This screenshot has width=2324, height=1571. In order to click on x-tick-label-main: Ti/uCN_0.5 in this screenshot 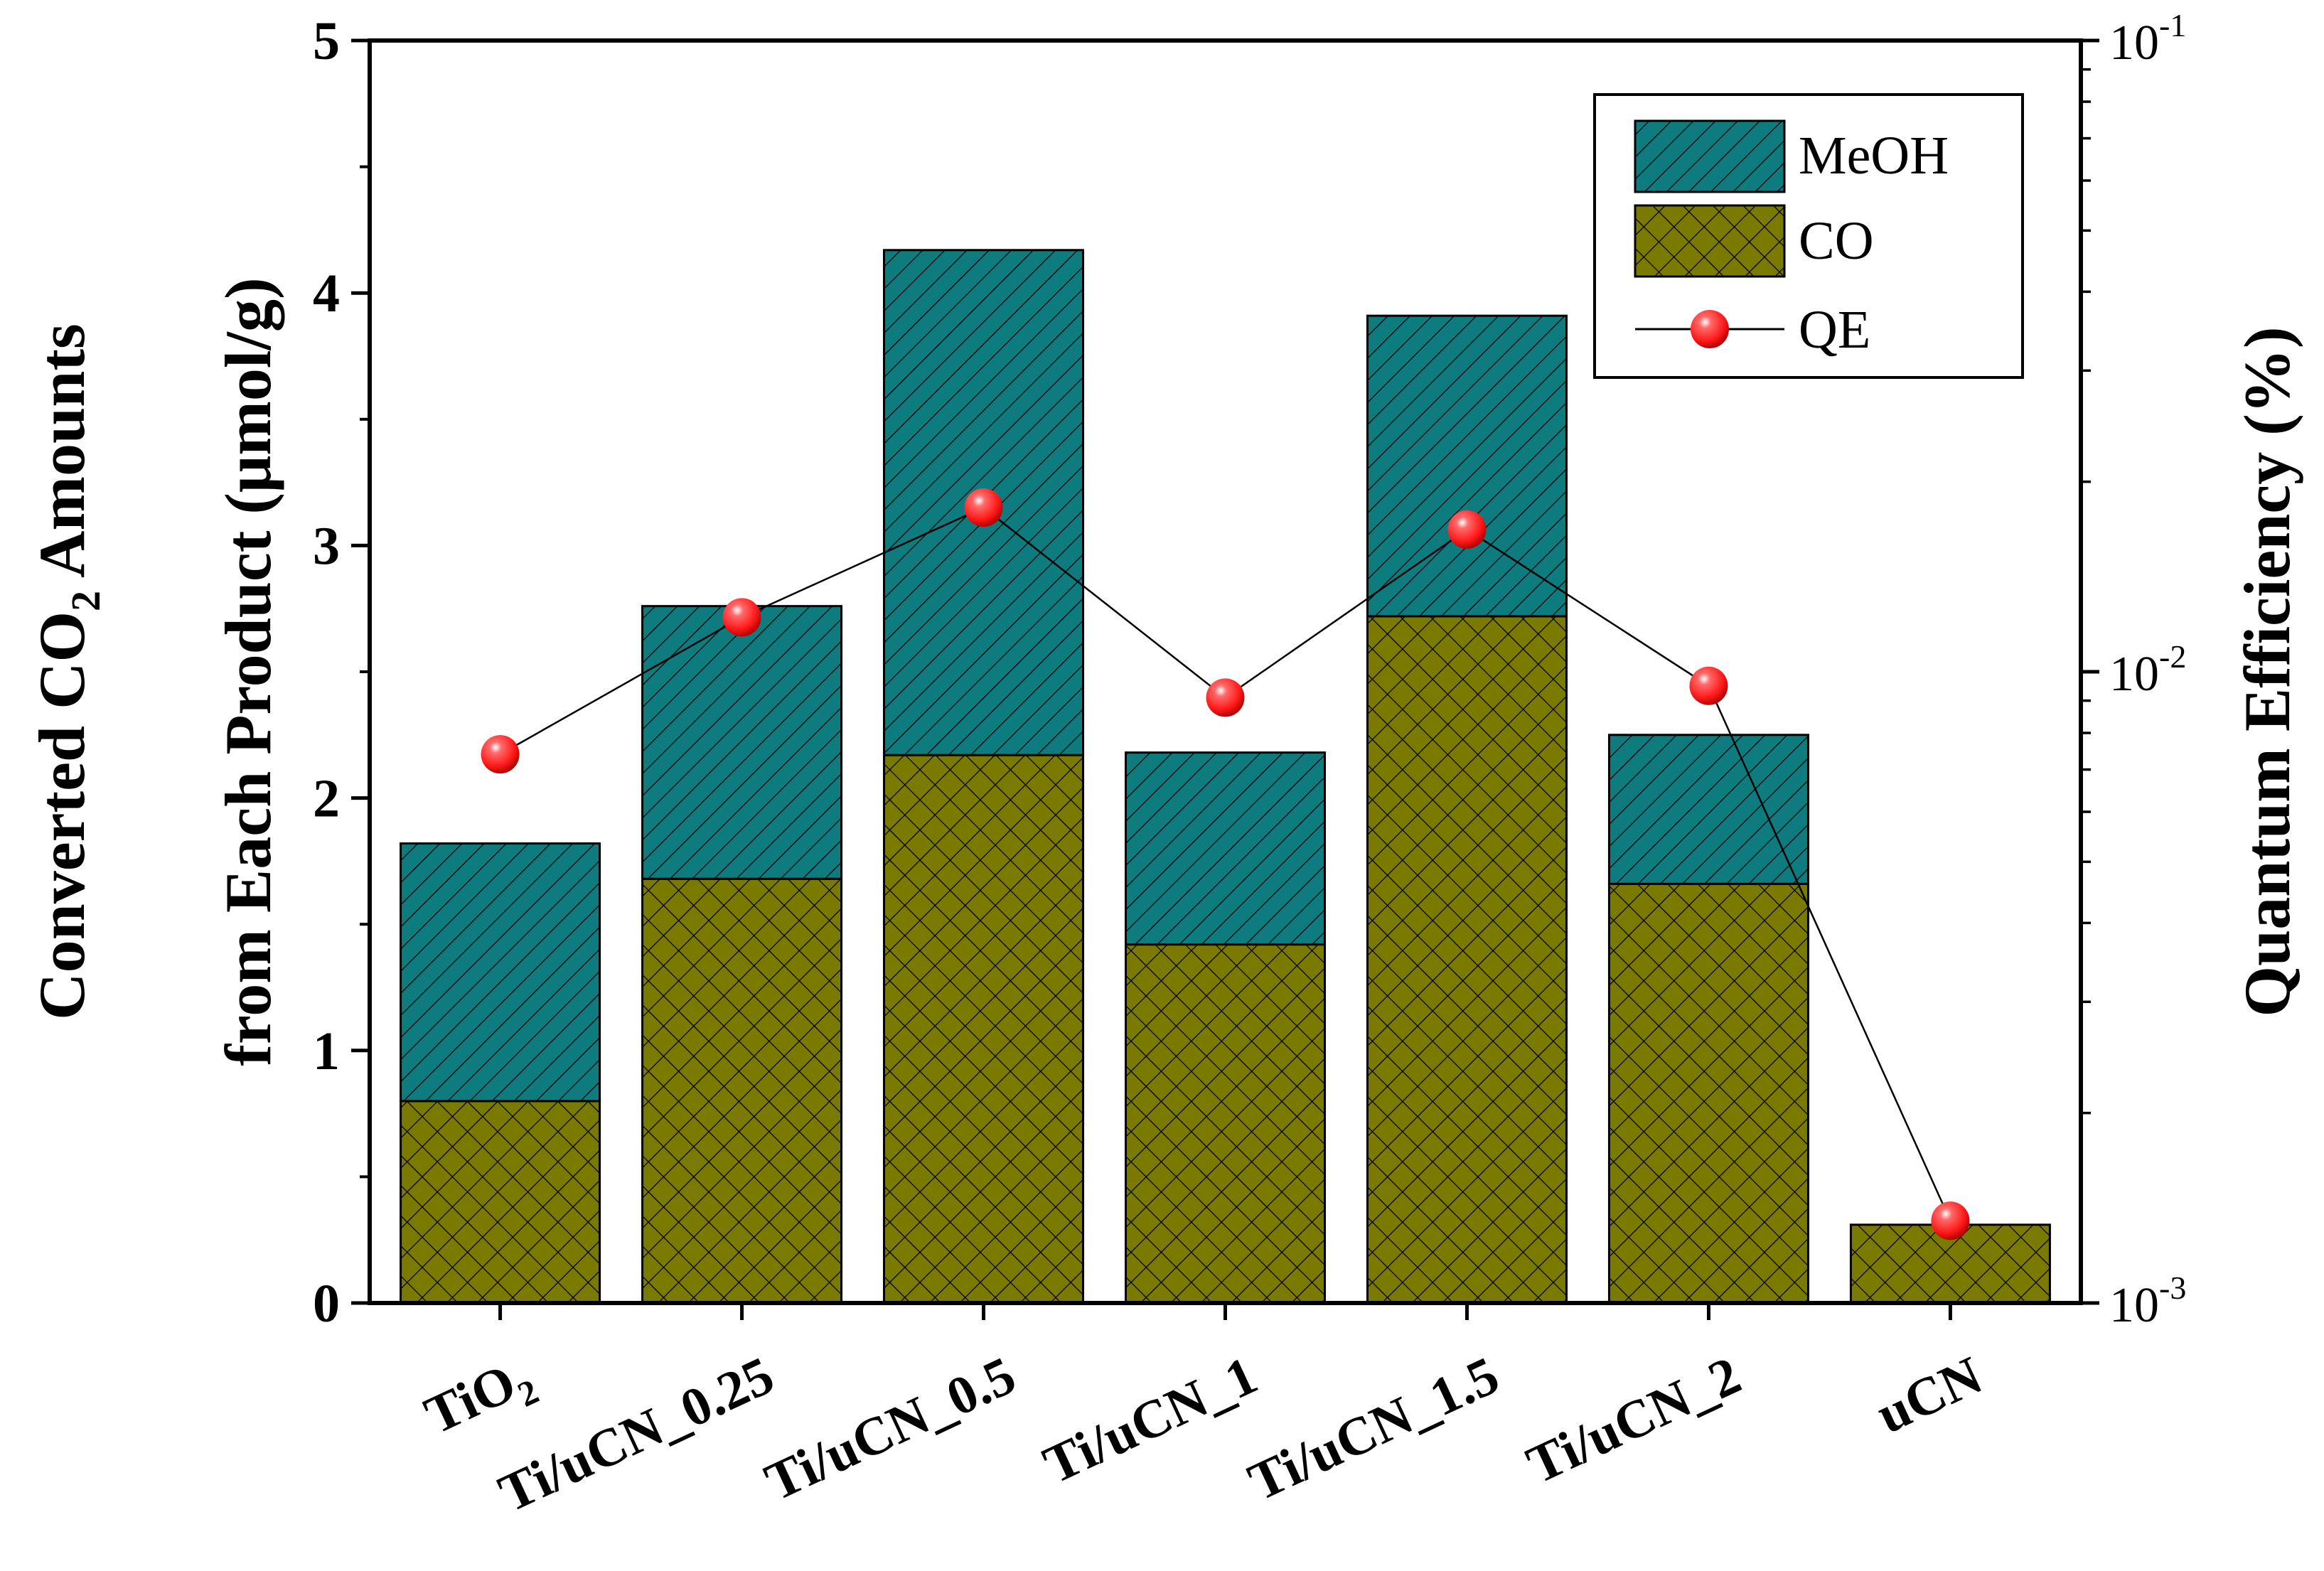, I will do `click(890, 1428)`.